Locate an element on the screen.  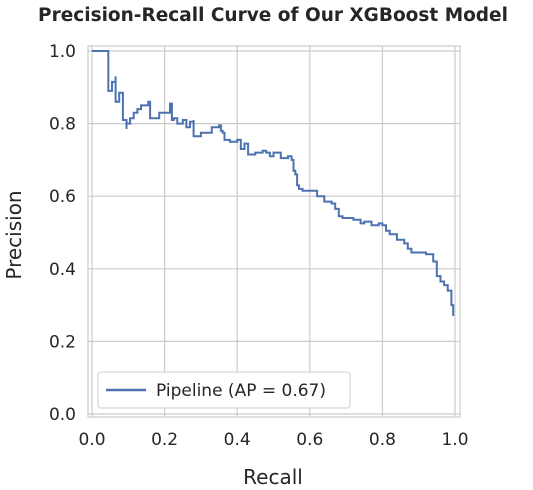
y-tick-label: 0.2 is located at coordinates (62, 342).